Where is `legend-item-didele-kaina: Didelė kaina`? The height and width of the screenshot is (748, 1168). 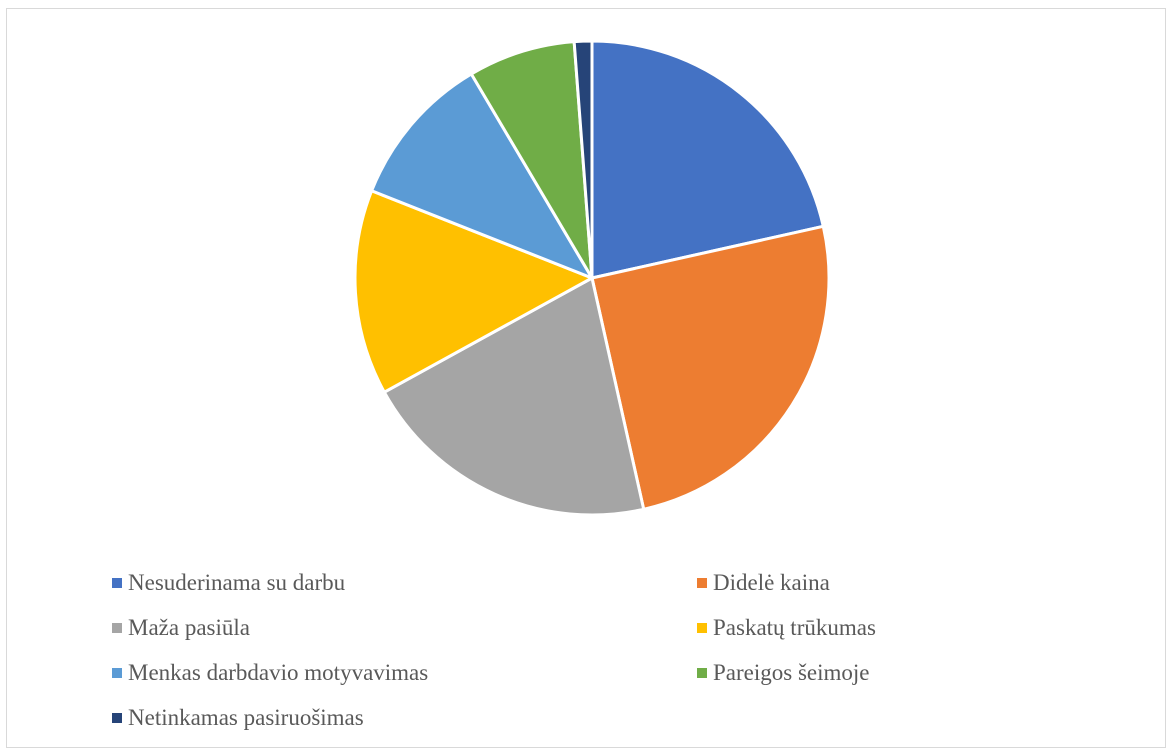 legend-item-didele-kaina: Didelė kaina is located at coordinates (847, 582).